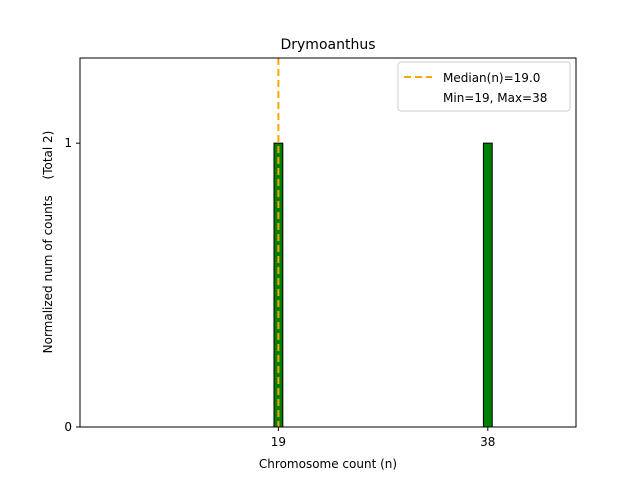  I want to click on legend-median-label: Median(n)=19.0, so click(491, 78).